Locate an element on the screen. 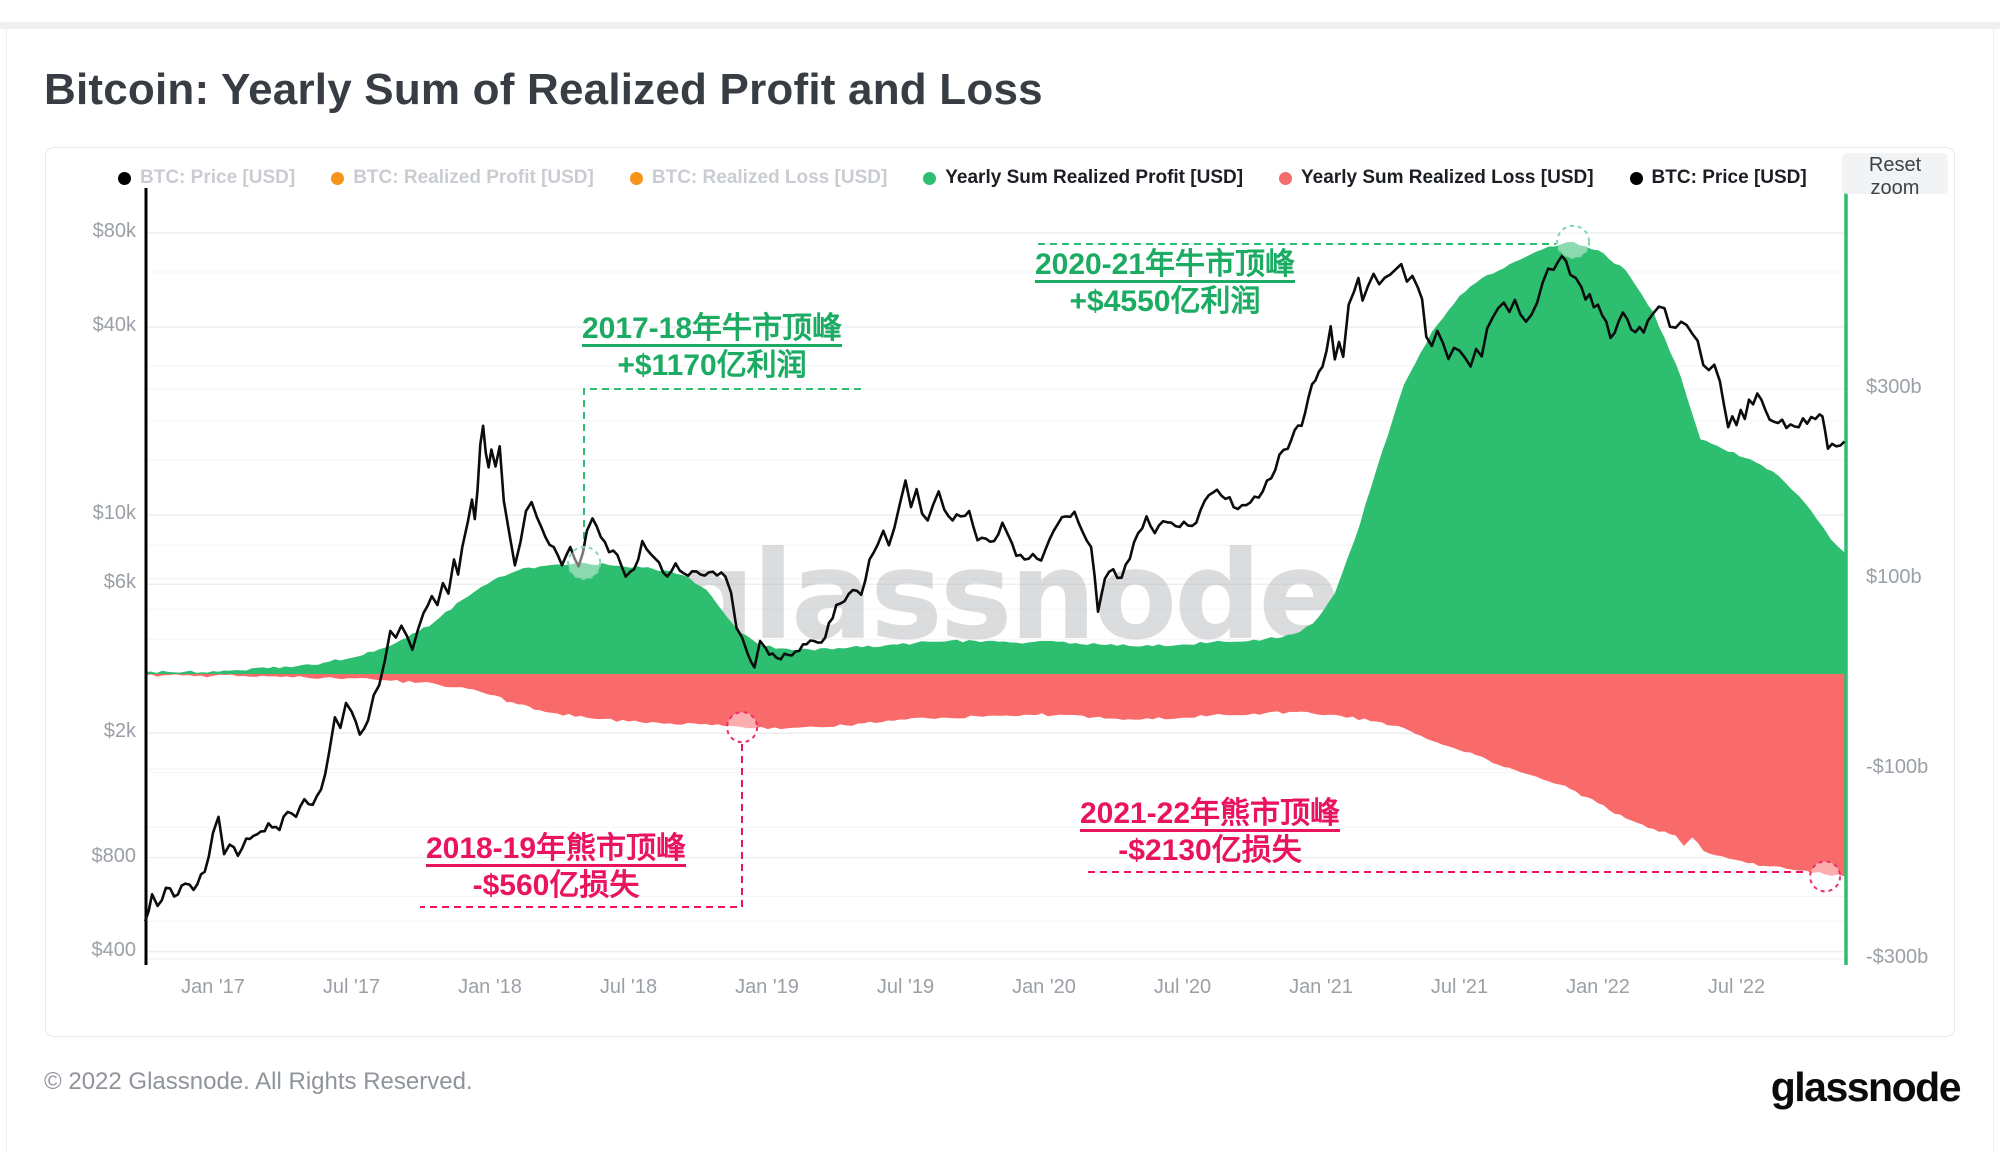 The height and width of the screenshot is (1152, 2000). annotation-title: 2018-19年熊市顶峰 is located at coordinates (556, 848).